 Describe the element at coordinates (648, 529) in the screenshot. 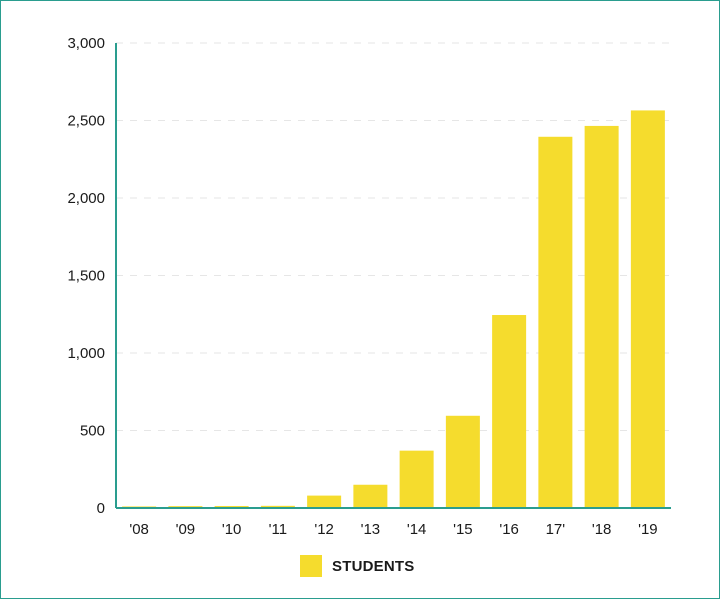

I see `x-tick-label: '19` at that location.